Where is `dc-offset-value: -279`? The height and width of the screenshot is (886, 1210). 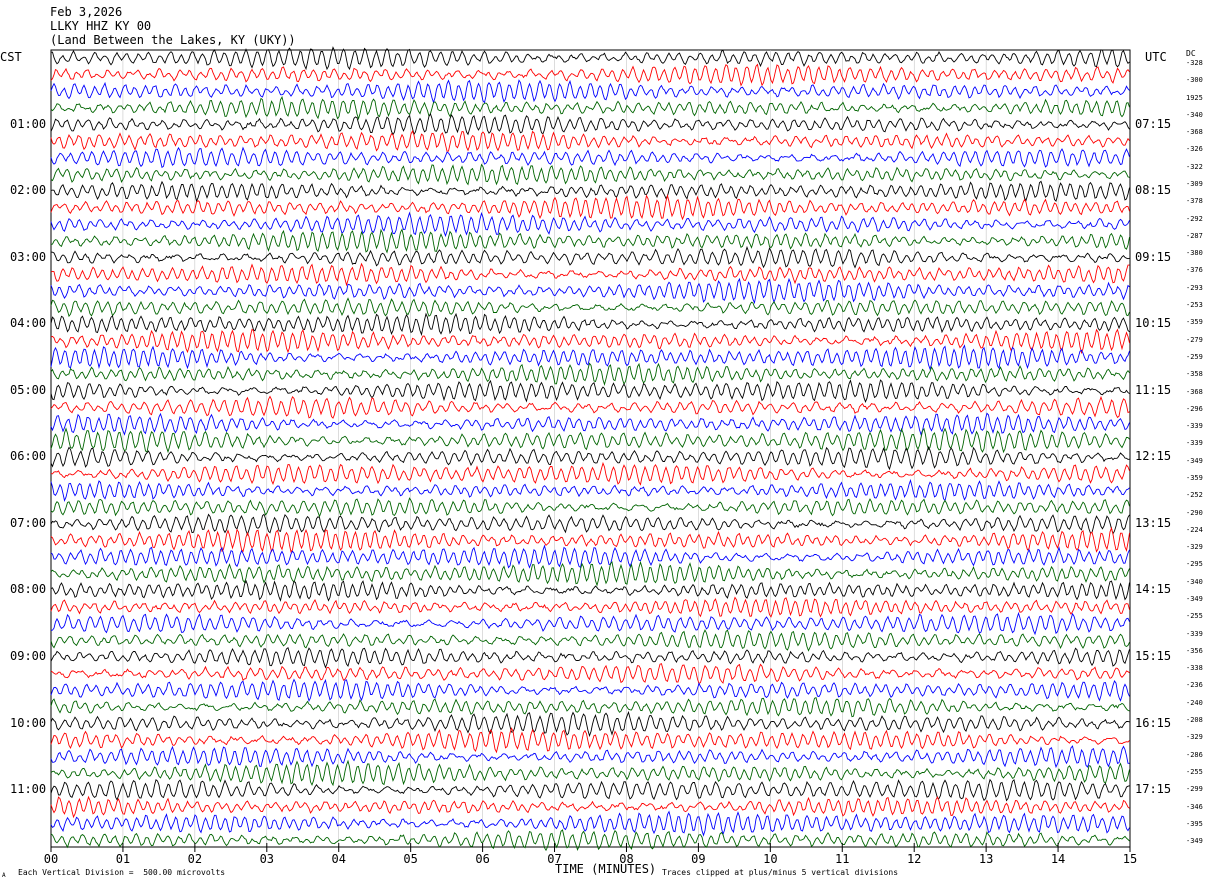
dc-offset-value: -279 is located at coordinates (1194, 339).